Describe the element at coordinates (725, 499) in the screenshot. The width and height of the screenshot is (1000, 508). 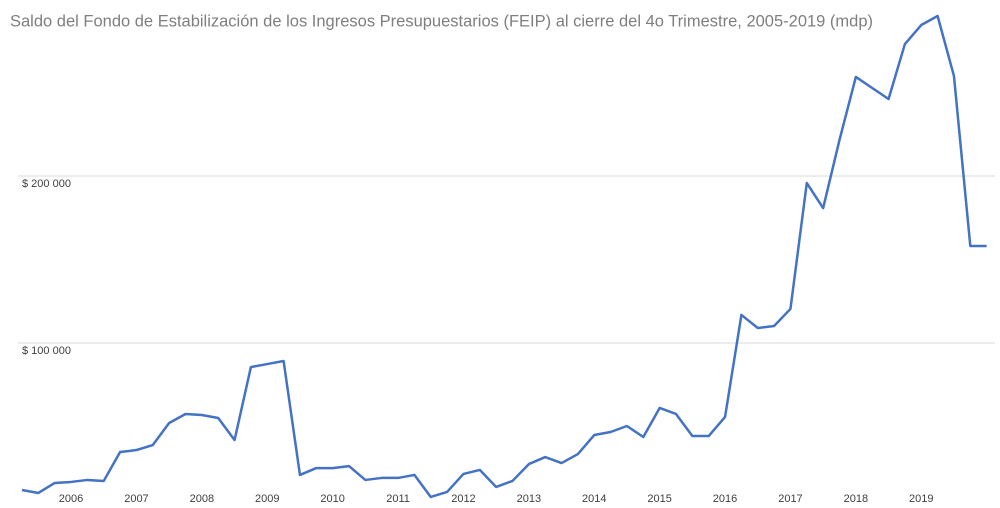
I see `x-tick-label: 2016` at that location.